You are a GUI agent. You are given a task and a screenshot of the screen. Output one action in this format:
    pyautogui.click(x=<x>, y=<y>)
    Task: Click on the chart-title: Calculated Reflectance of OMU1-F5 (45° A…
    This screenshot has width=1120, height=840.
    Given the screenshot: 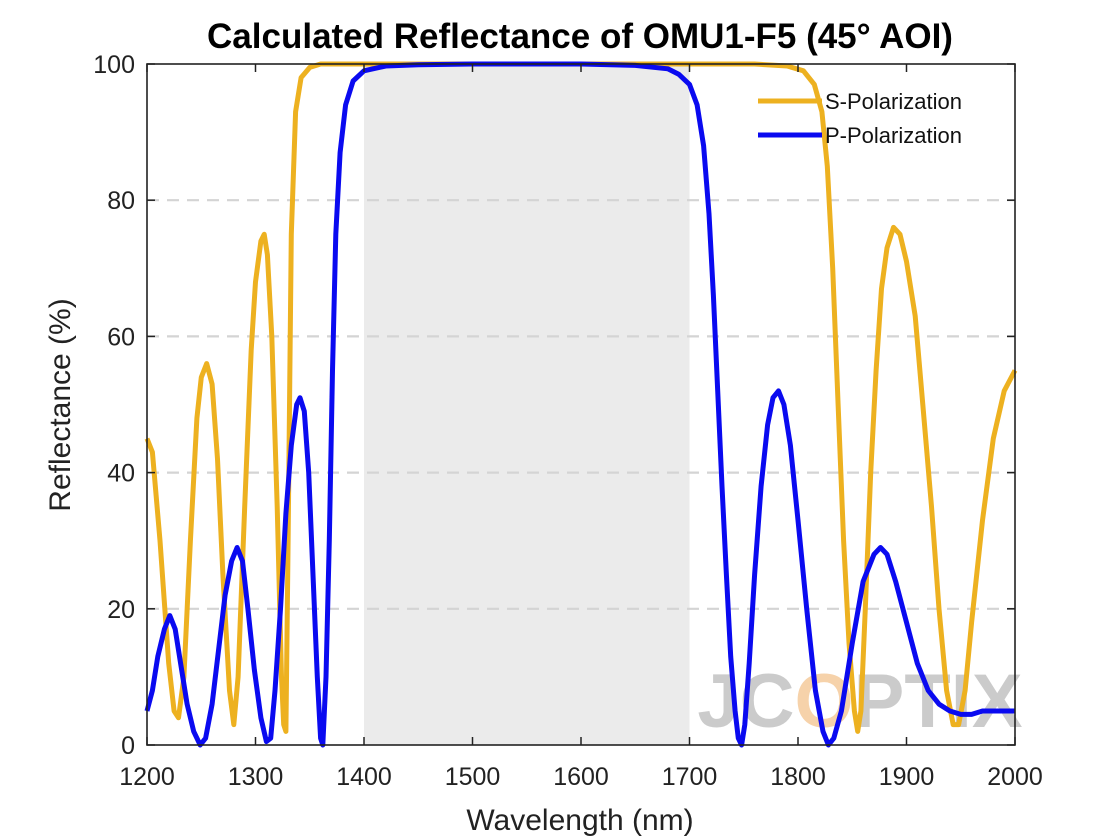 What is the action you would take?
    pyautogui.click(x=580, y=36)
    